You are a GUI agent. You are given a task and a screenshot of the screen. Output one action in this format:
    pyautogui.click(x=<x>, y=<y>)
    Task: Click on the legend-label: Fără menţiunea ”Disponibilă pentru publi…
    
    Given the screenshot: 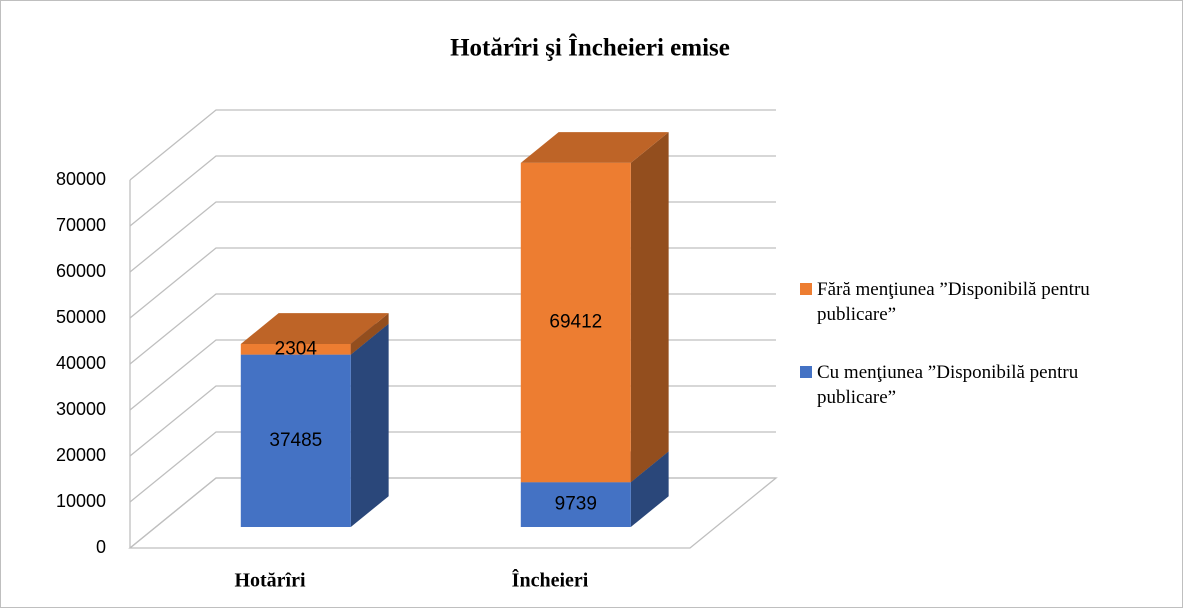 What is the action you would take?
    pyautogui.click(x=953, y=302)
    